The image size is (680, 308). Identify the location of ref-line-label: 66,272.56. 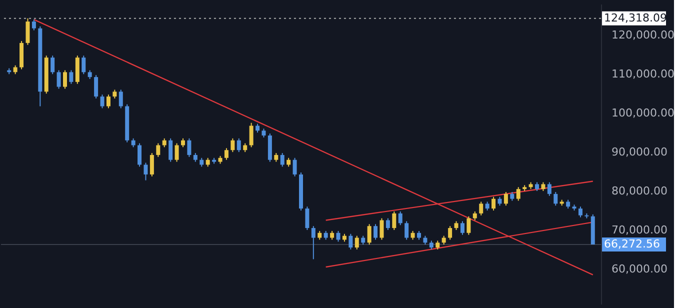
(632, 243).